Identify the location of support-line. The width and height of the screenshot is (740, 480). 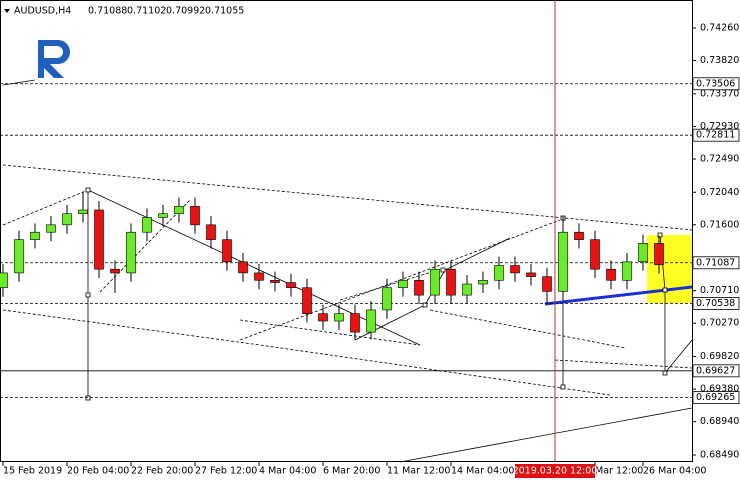
(618, 295).